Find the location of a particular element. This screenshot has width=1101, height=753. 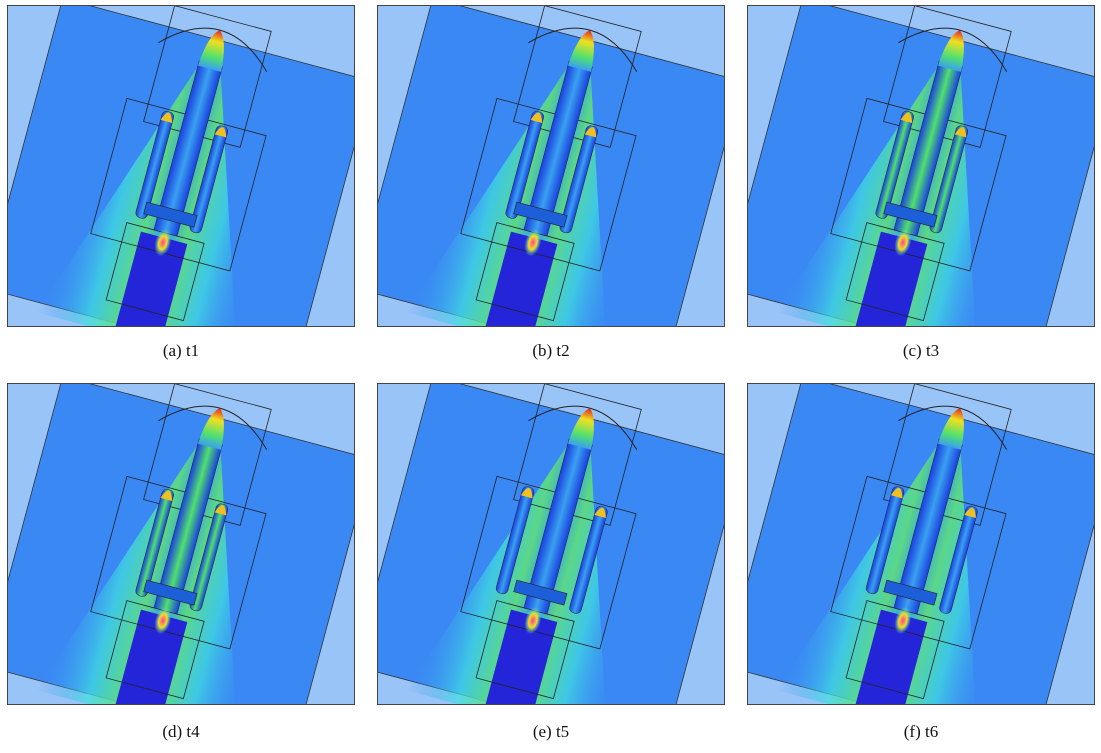

caption: (f) t6 is located at coordinates (921, 731).